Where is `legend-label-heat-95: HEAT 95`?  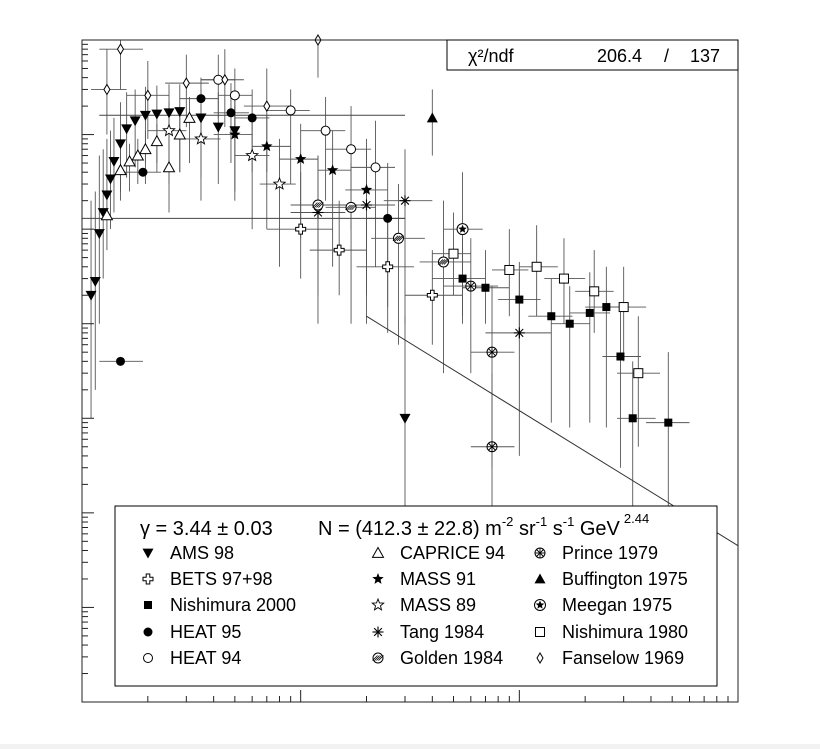
legend-label-heat-95: HEAT 95 is located at coordinates (205, 632).